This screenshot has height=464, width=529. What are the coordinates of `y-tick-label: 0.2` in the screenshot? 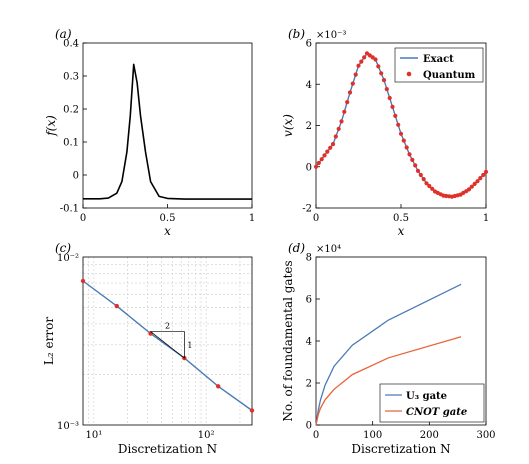 It's located at (71, 110).